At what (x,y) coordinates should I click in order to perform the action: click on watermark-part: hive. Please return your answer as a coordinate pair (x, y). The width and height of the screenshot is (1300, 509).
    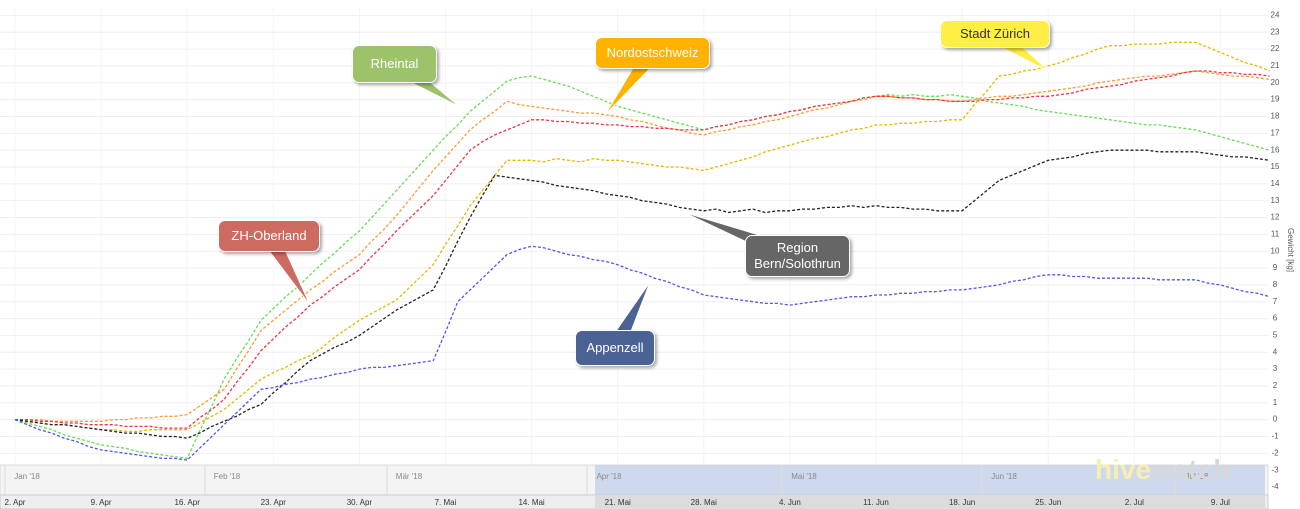
    Looking at the image, I should click on (1123, 469).